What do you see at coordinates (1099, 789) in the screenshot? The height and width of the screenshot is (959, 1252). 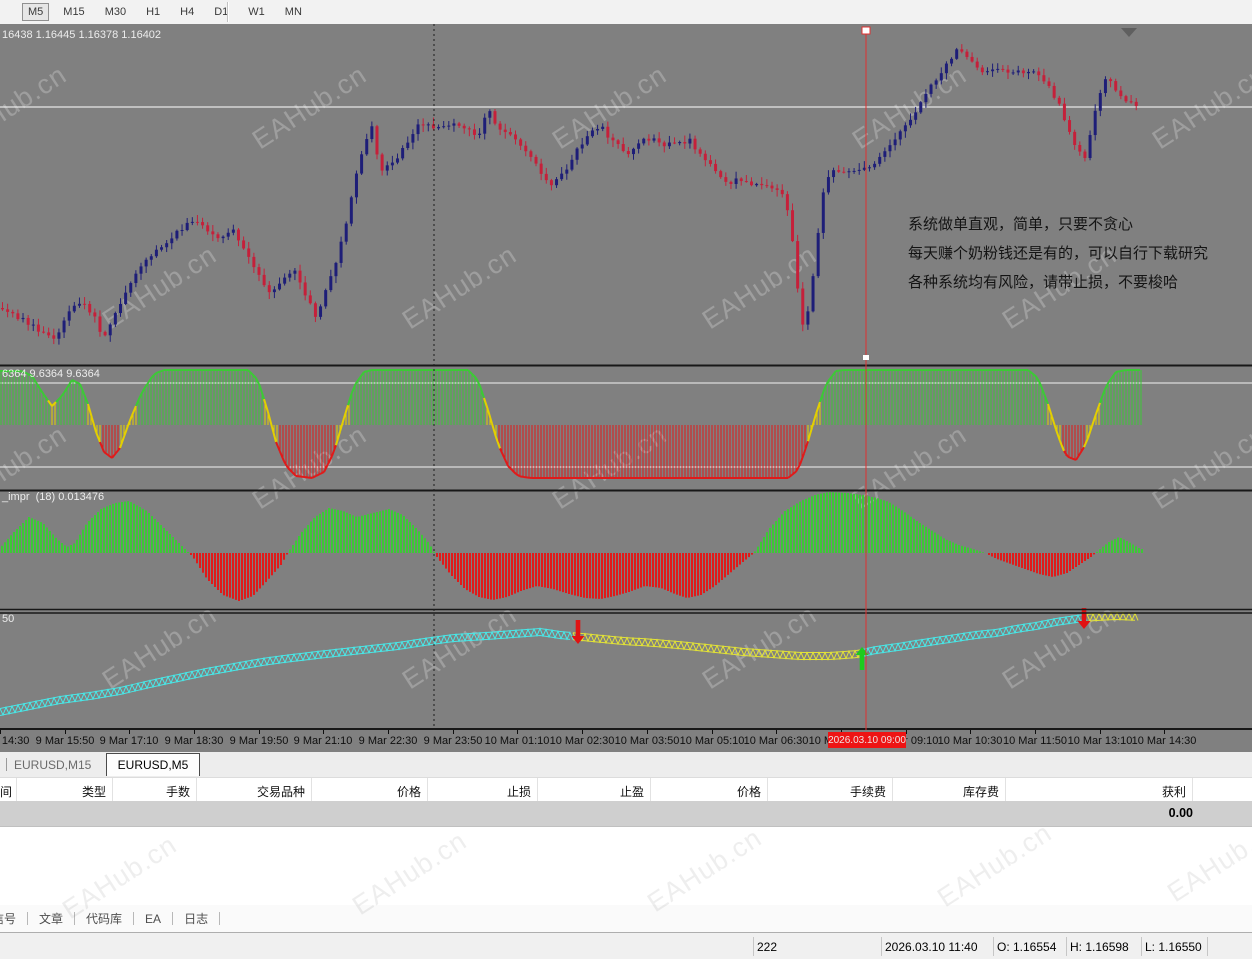 I see `column-header-10: 获利` at bounding box center [1099, 789].